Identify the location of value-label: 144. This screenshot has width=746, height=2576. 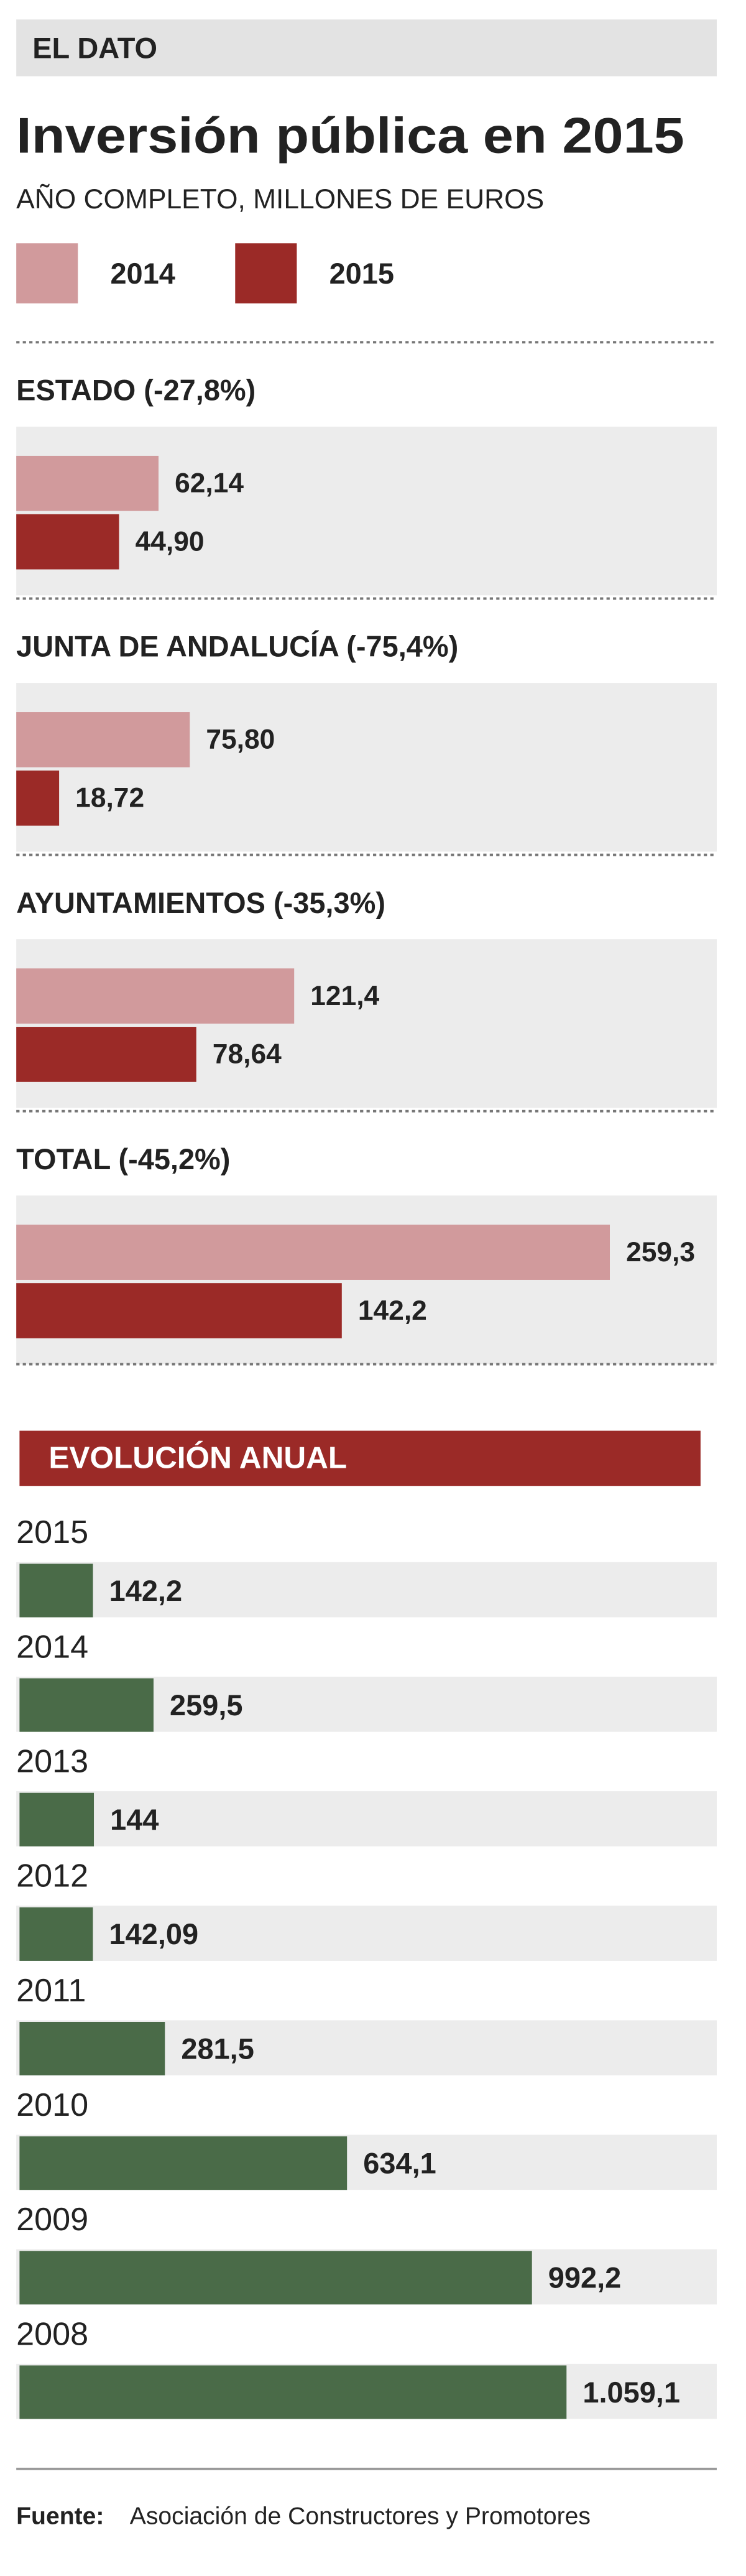
(134, 1820).